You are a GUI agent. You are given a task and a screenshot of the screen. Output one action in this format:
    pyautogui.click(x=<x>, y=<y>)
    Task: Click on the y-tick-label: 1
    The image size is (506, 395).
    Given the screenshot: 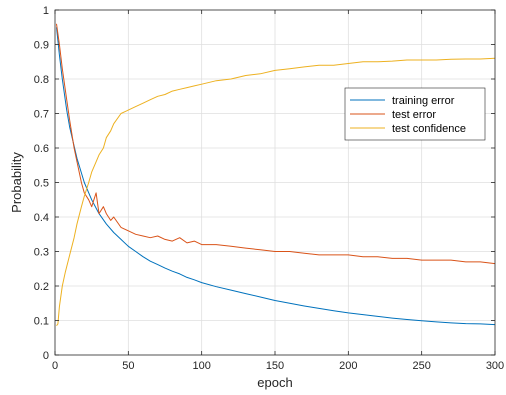 What is the action you would take?
    pyautogui.click(x=46, y=11)
    